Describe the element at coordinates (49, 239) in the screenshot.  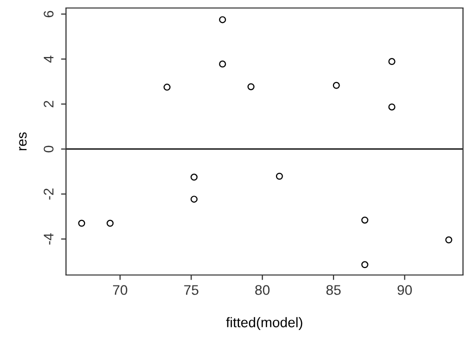
I see `y-tick-label: -4` at that location.